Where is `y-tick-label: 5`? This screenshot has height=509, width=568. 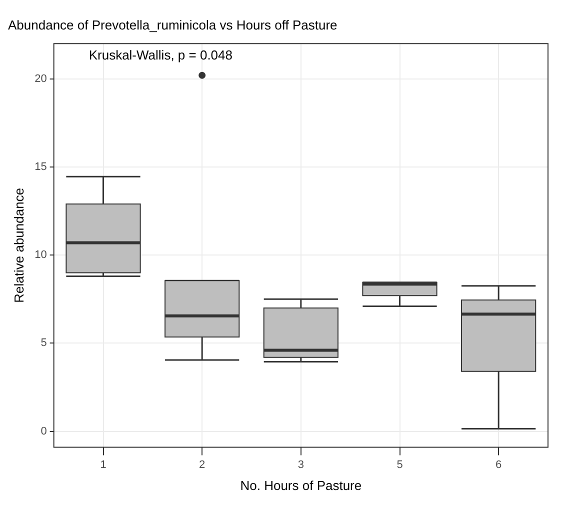
y-tick-label: 5 is located at coordinates (43, 343).